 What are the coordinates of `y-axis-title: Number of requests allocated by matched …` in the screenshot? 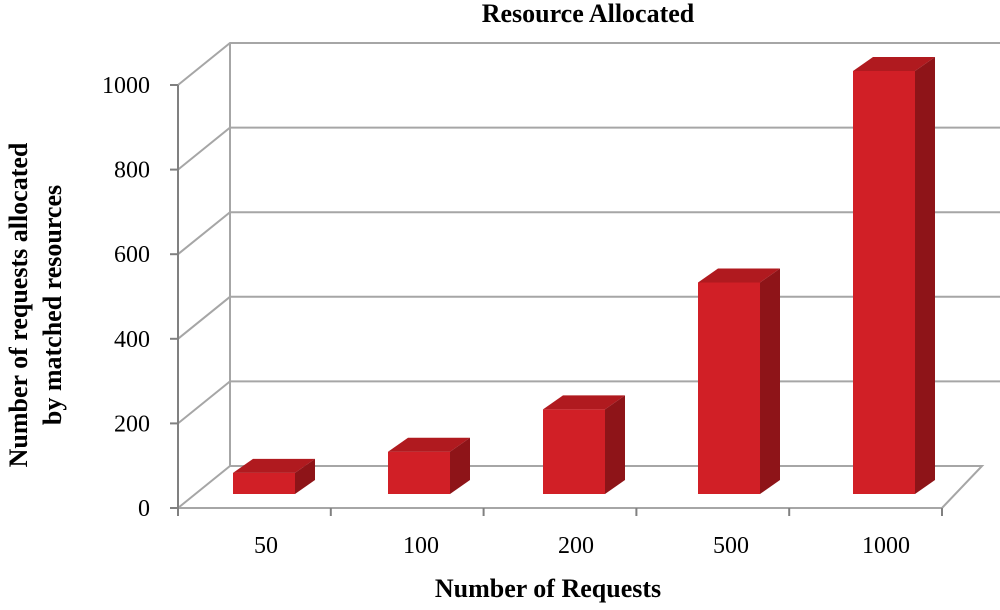 It's located at (35, 304).